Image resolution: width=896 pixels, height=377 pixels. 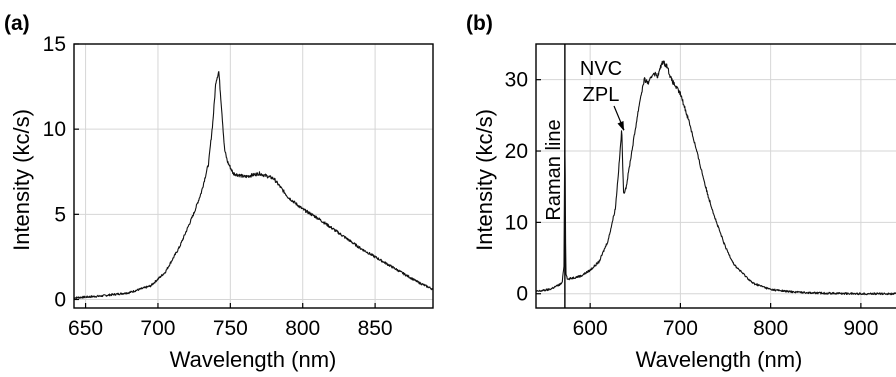 I want to click on annotation-zpl: ZPL, so click(x=601, y=95).